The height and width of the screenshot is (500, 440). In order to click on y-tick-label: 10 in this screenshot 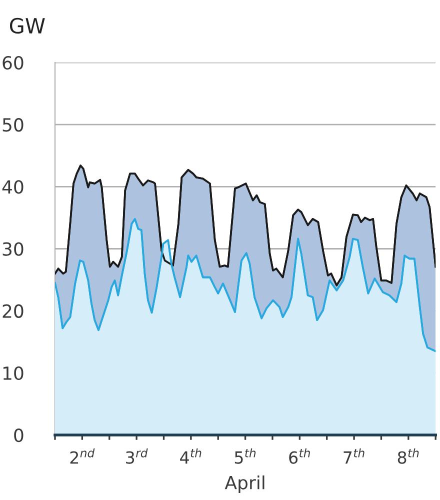, I will do `click(13, 373)`.